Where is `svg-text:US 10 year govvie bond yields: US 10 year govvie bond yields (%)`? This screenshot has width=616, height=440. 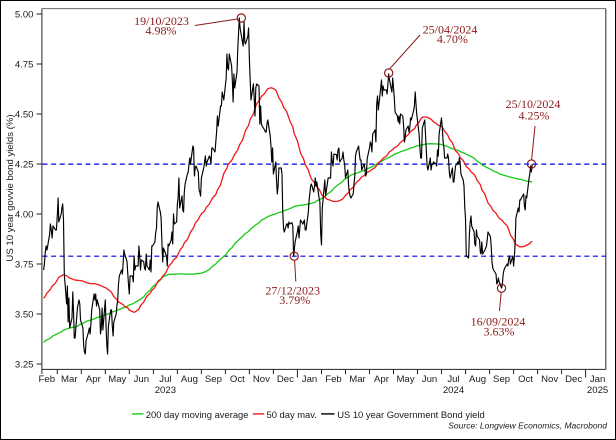 svg-text:US 10 year govvie bond yields: US 10 year govvie bond yields (%) is located at coordinates (10, 187).